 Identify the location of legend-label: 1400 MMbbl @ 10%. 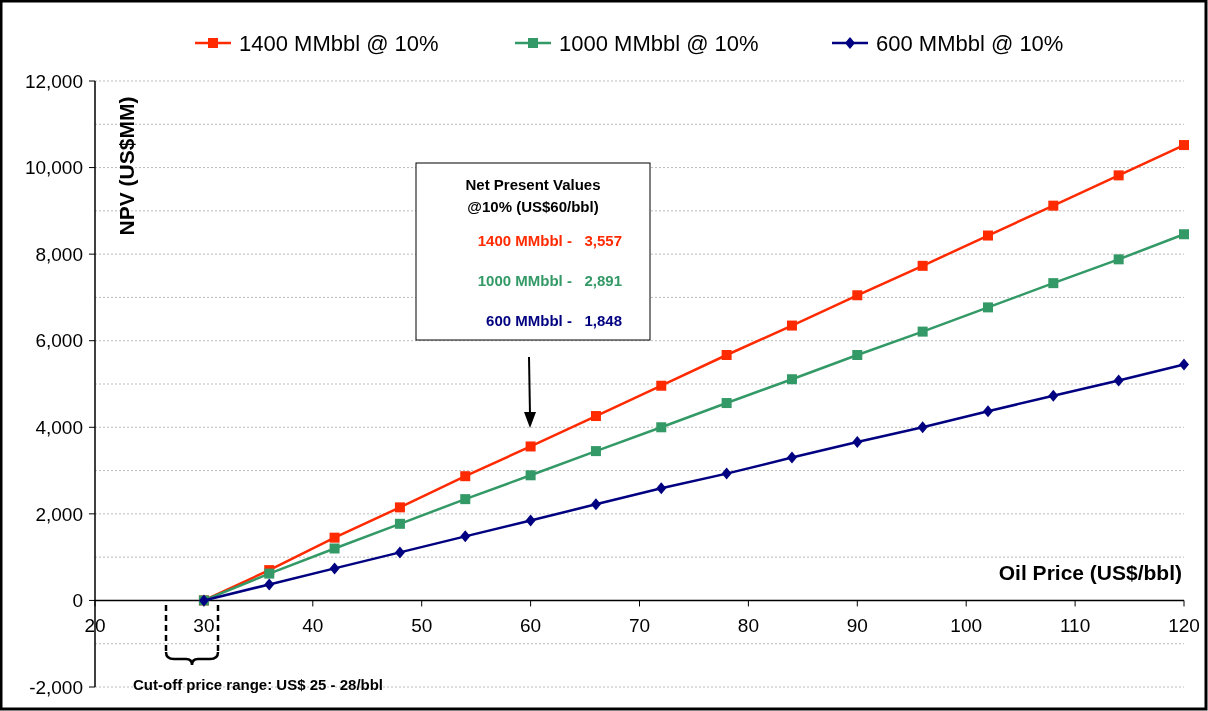
(339, 43).